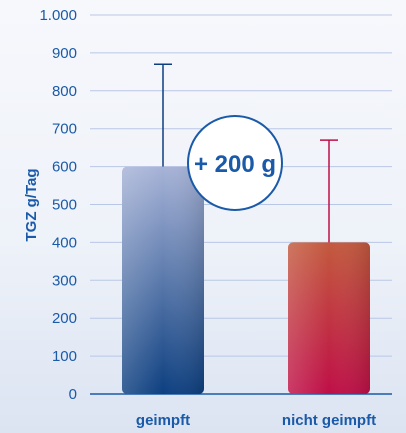  What do you see at coordinates (256, 420) in the screenshot?
I see `x-axis-categories: geimpft nicht geimpft` at bounding box center [256, 420].